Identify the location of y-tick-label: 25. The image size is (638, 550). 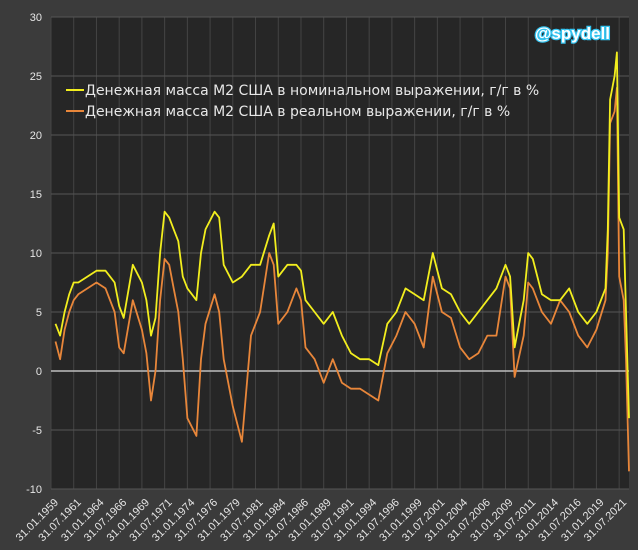
(36, 77).